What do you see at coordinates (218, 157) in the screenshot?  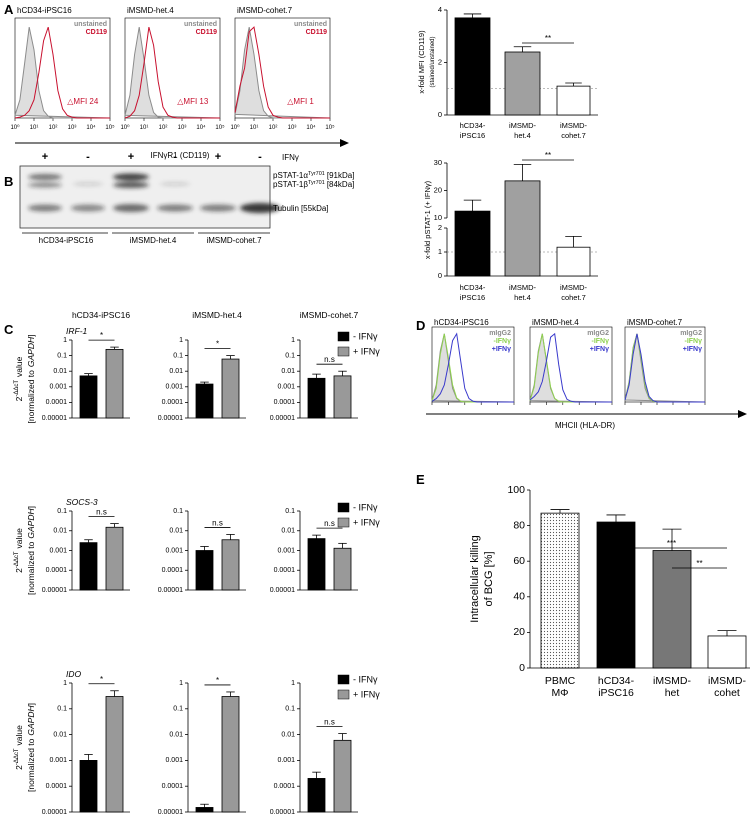 I see `lane-label: +` at bounding box center [218, 157].